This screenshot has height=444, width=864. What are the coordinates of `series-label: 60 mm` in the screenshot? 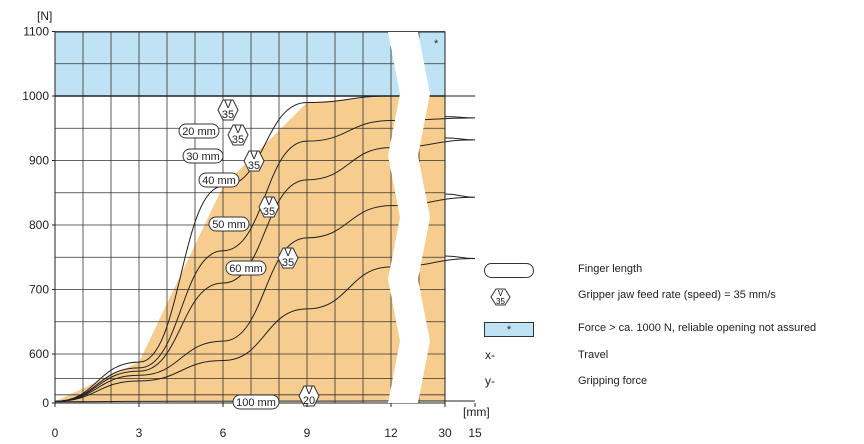 It's located at (246, 269).